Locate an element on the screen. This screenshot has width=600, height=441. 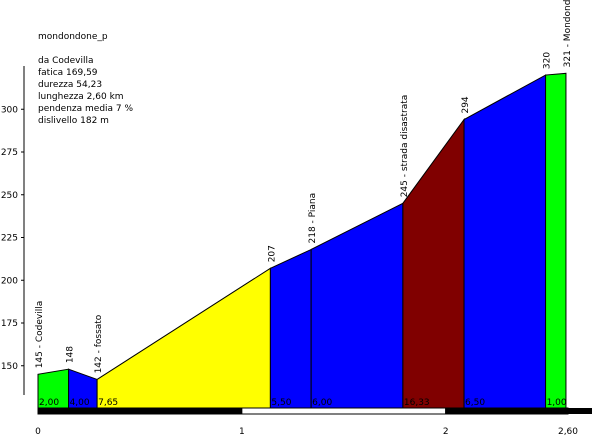
point-label: 218 - Piana is located at coordinates (313, 218).